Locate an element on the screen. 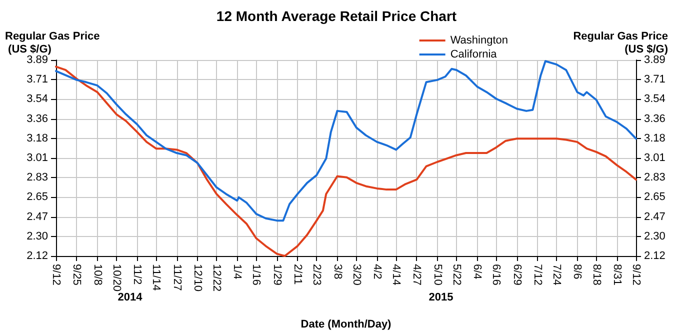 The height and width of the screenshot is (335, 673). y-tick-label: 2.47 is located at coordinates (37, 216).